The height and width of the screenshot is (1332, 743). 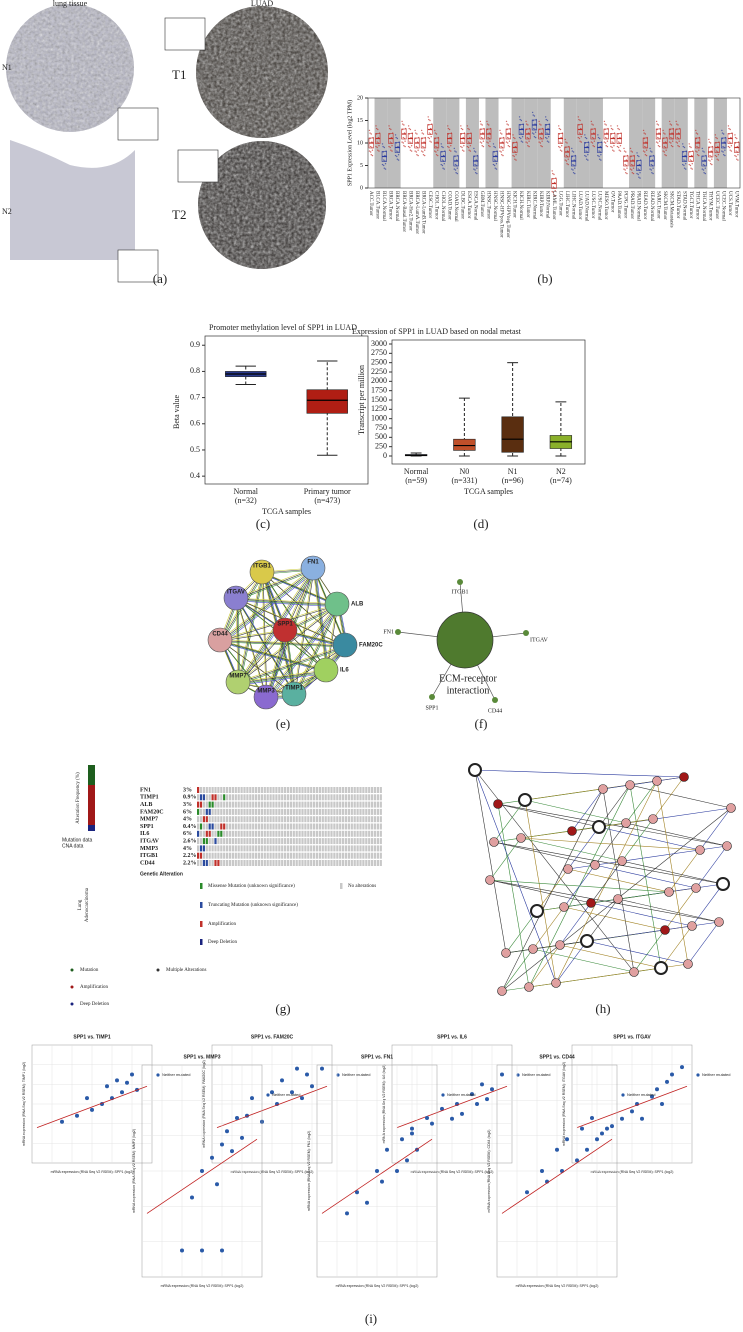 I want to click on x-tick-label: LUAD.Tumor, so click(x=579, y=205).